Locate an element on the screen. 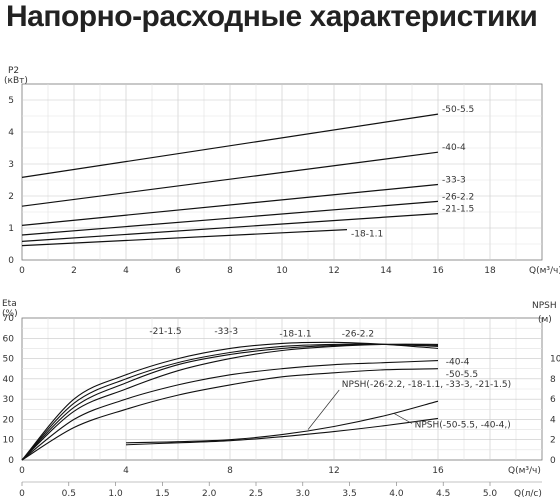 The width and height of the screenshot is (560, 504). npsh-y-tick-label: 4 is located at coordinates (553, 420).